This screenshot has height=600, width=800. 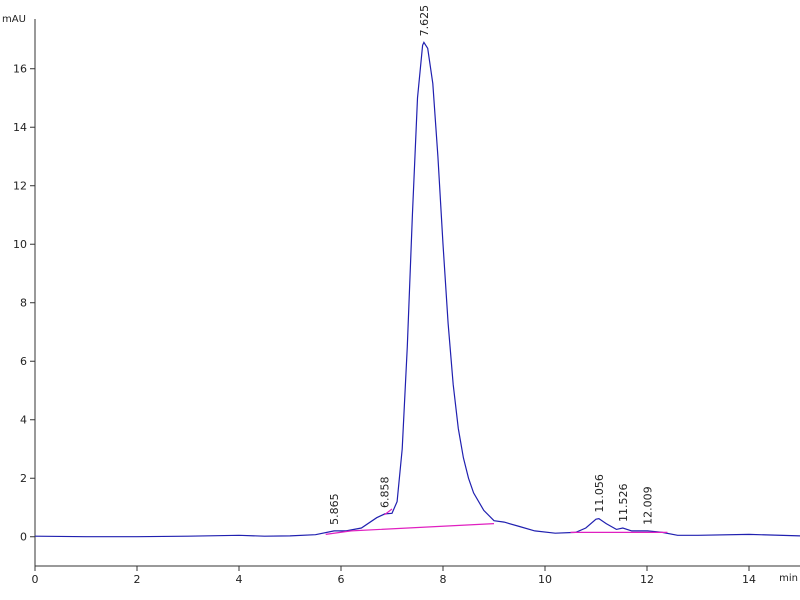 What do you see at coordinates (23, 537) in the screenshot?
I see `y-tick-label: 0` at bounding box center [23, 537].